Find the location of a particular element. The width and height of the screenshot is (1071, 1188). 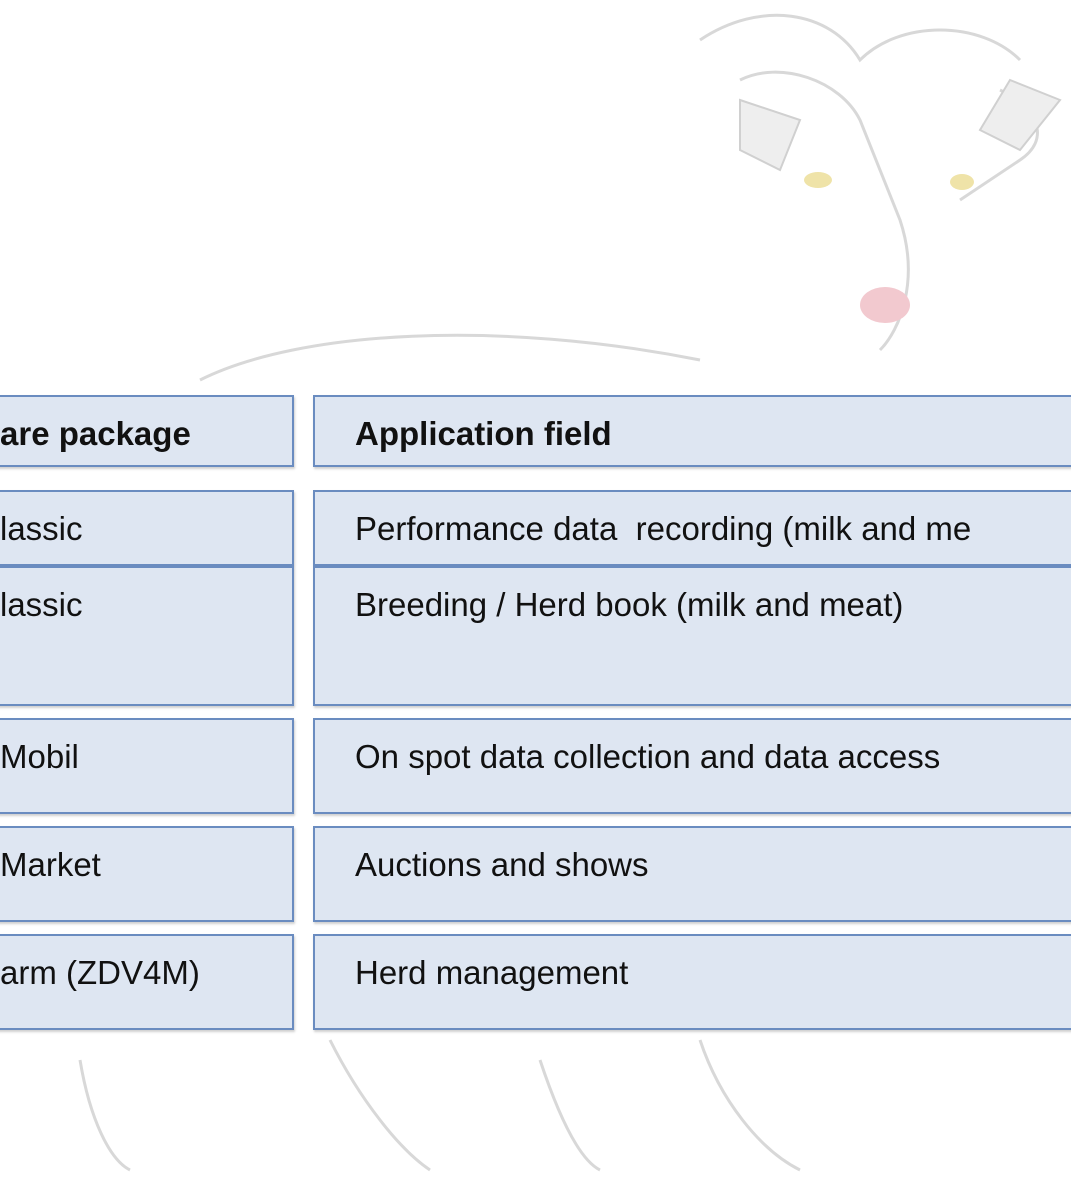

cell-text: Breeding / Herd book (milk and meat) is located at coordinates (629, 604).